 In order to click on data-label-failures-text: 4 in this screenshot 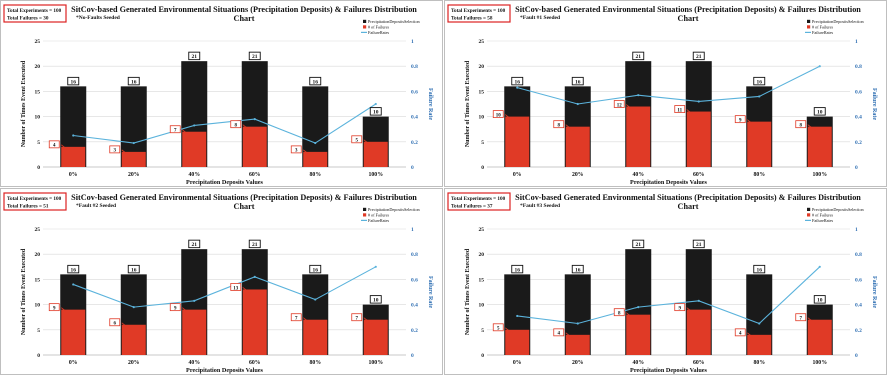, I will do `click(740, 334)`.